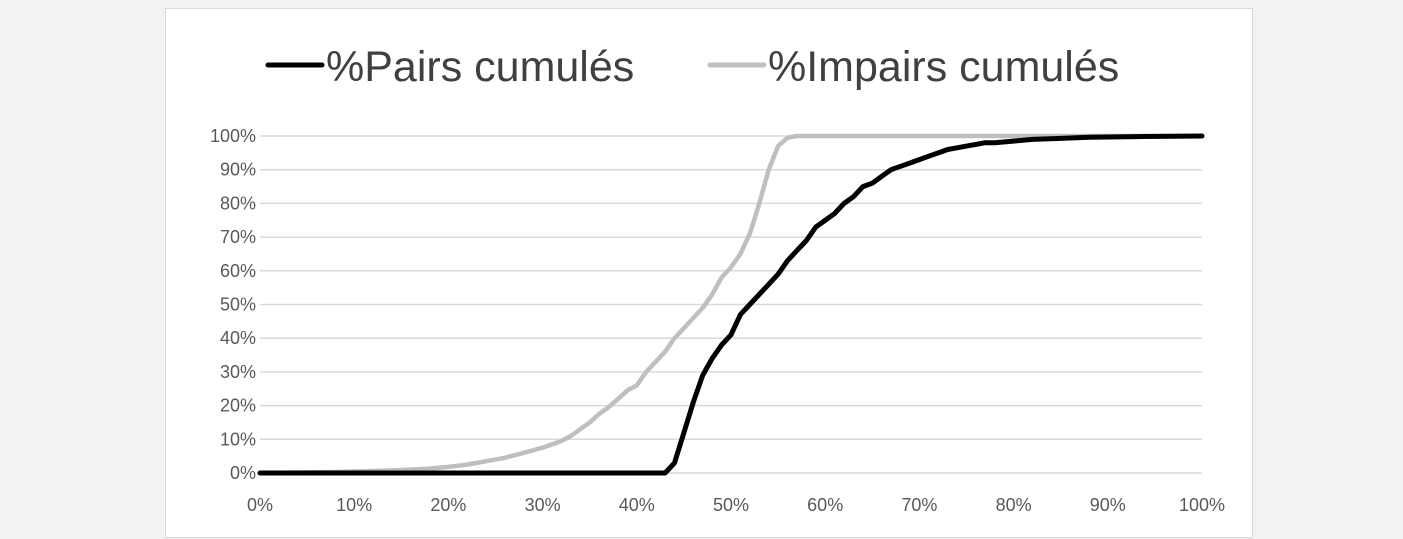  What do you see at coordinates (238, 406) in the screenshot?
I see `y-tick-label: 20%` at bounding box center [238, 406].